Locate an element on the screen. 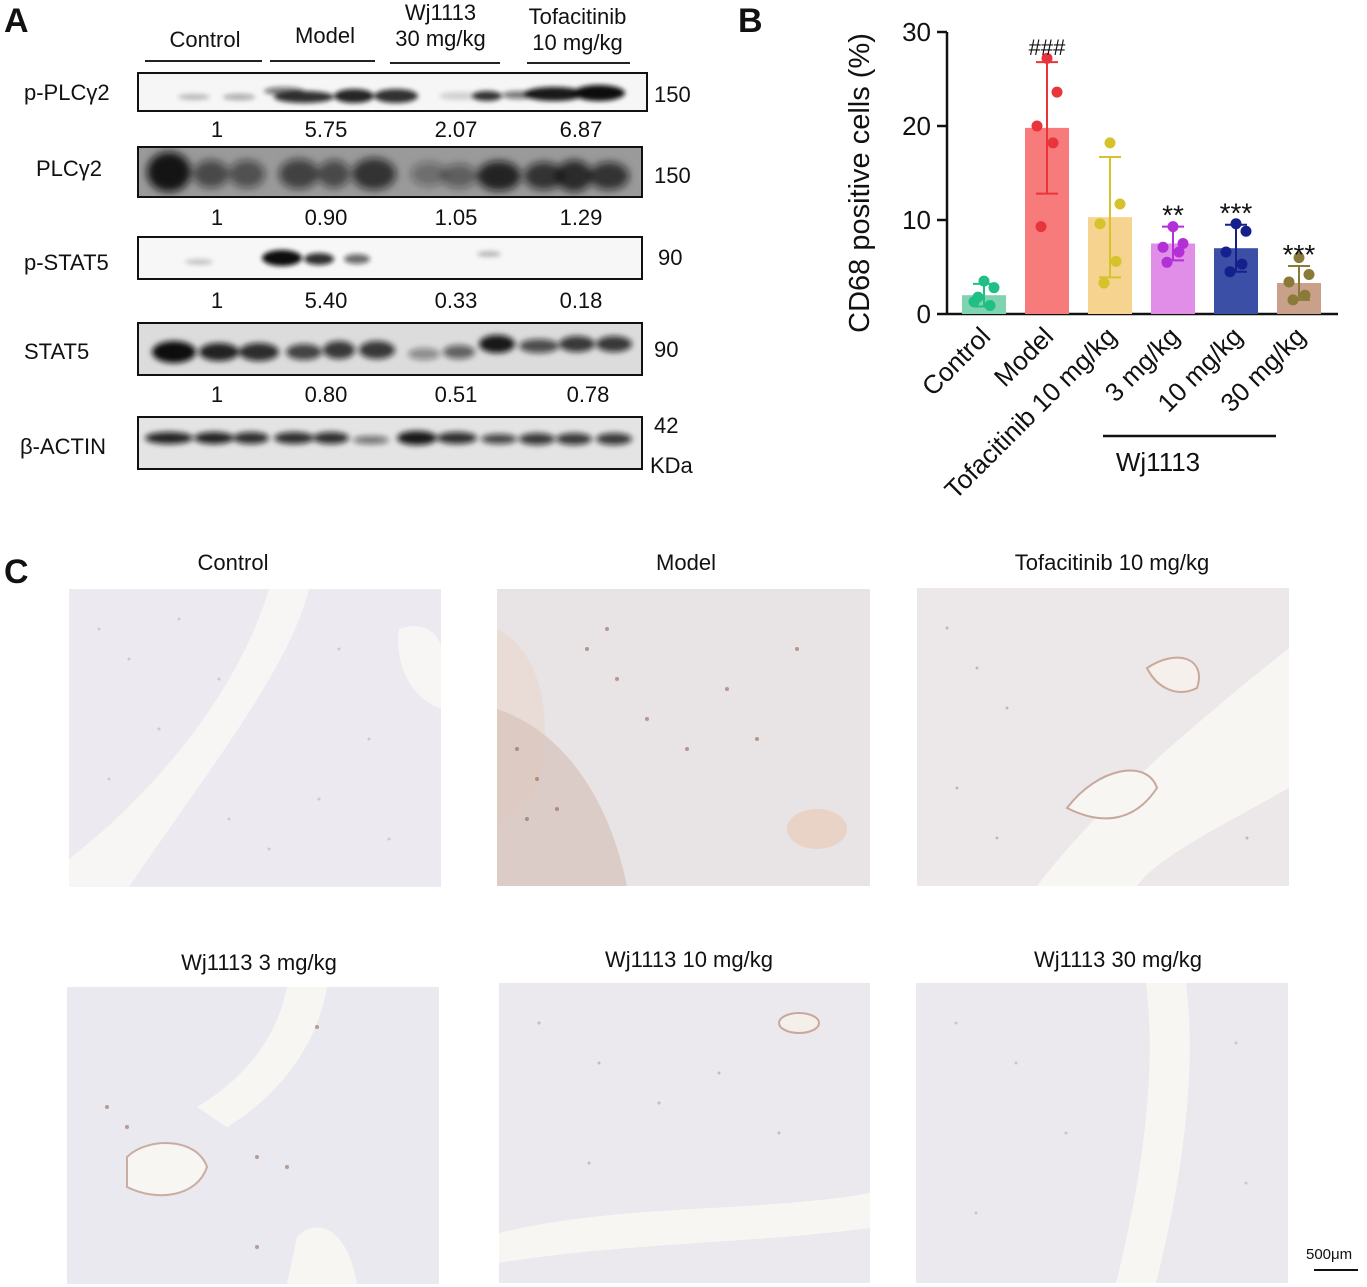 This screenshot has height=1287, width=1367. group-underline-control is located at coordinates (203, 61).